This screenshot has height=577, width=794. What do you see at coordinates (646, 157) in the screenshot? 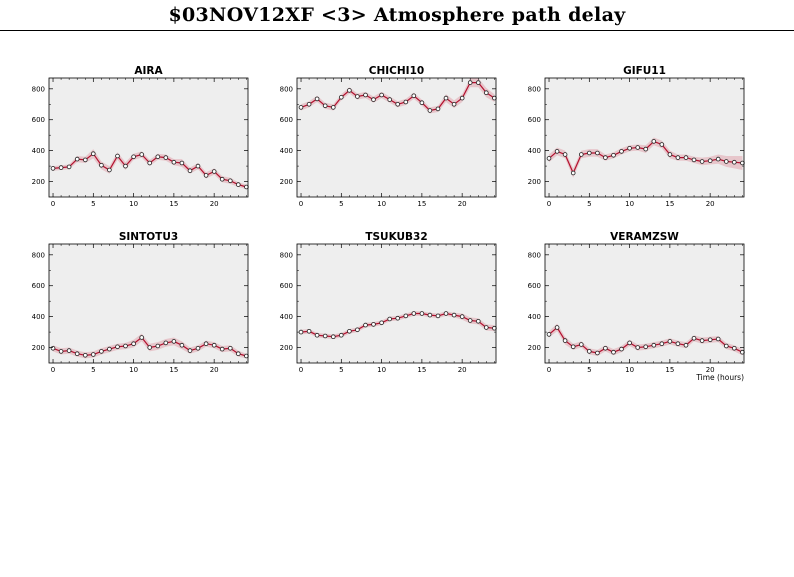
I see `uncertainty-band` at bounding box center [646, 157].